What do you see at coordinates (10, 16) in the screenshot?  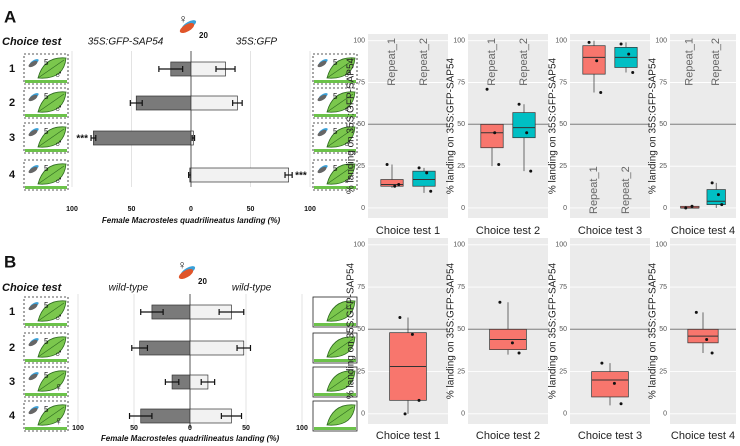 I see `panel-label: A` at bounding box center [10, 16].